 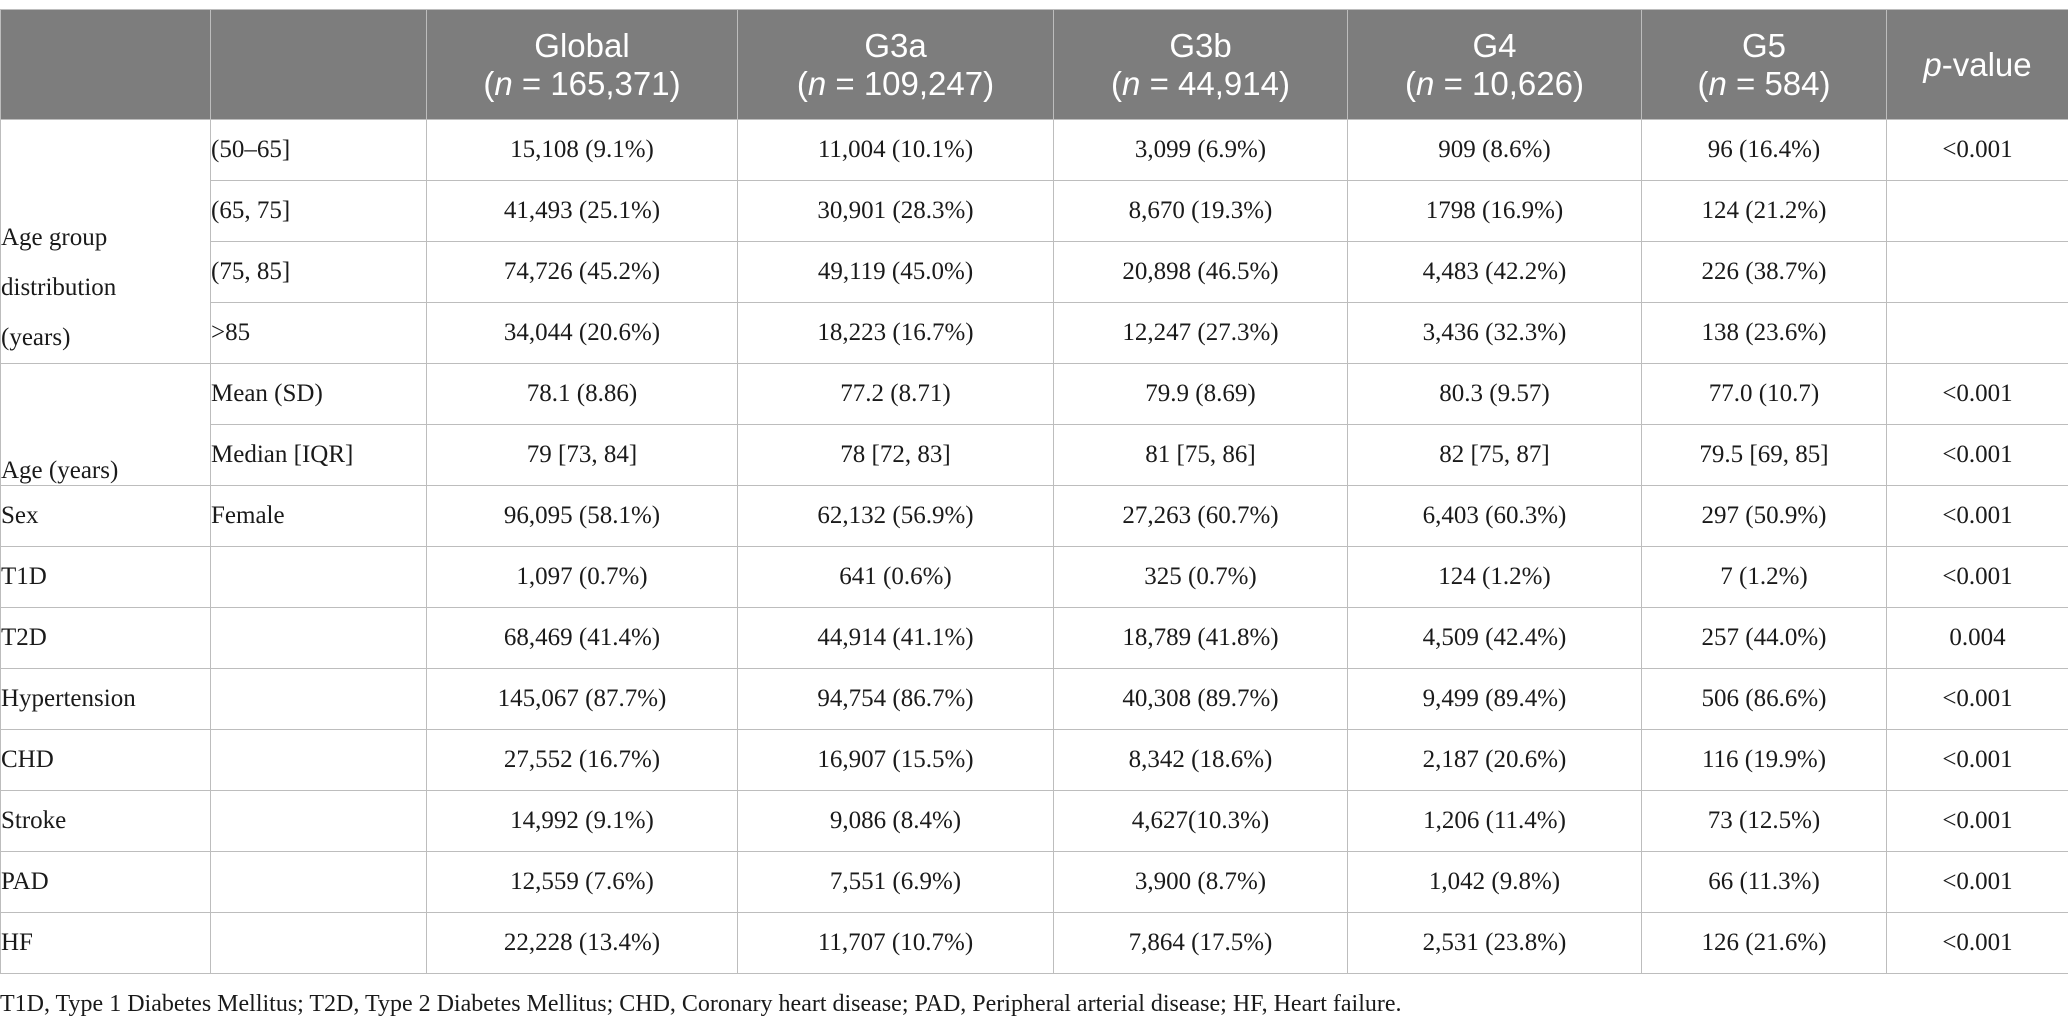 What do you see at coordinates (105, 516) in the screenshot?
I see `row-group-label: Sex` at bounding box center [105, 516].